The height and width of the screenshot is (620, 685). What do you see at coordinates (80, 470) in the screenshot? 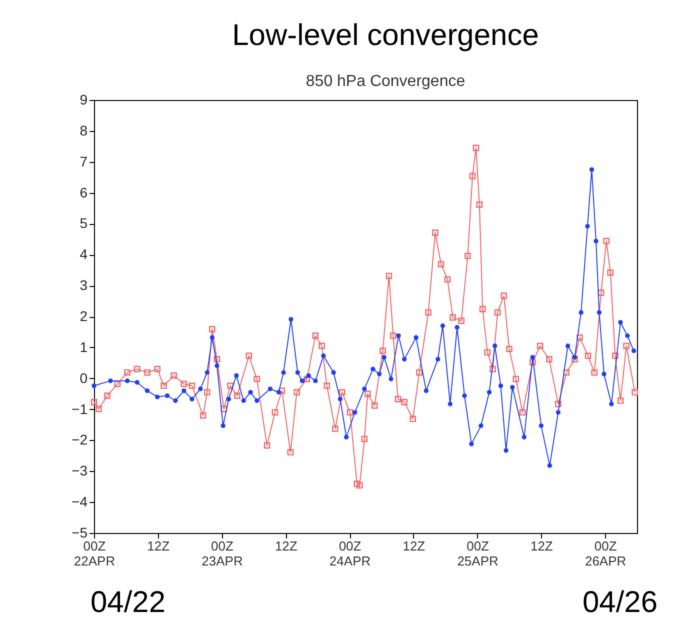
I see `y-tick-label: −3` at bounding box center [80, 470].